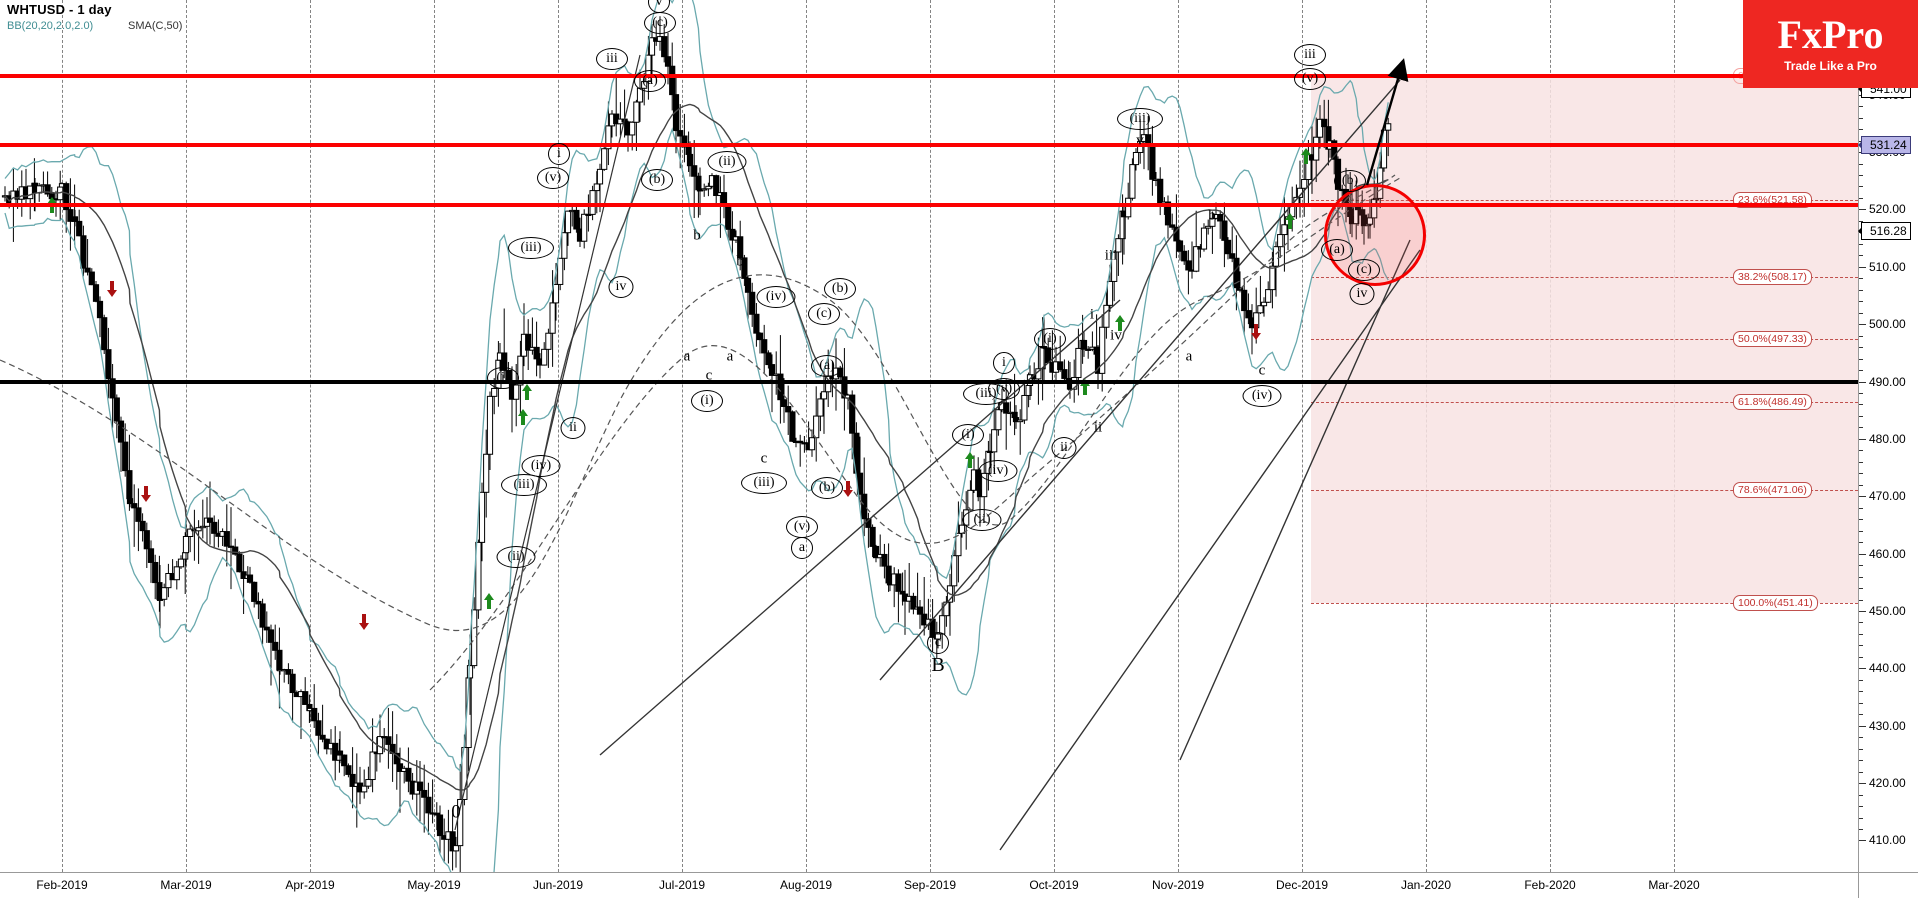 This screenshot has height=898, width=1918. What do you see at coordinates (1178, 436) in the screenshot?
I see `gridline-nov-2019` at bounding box center [1178, 436].